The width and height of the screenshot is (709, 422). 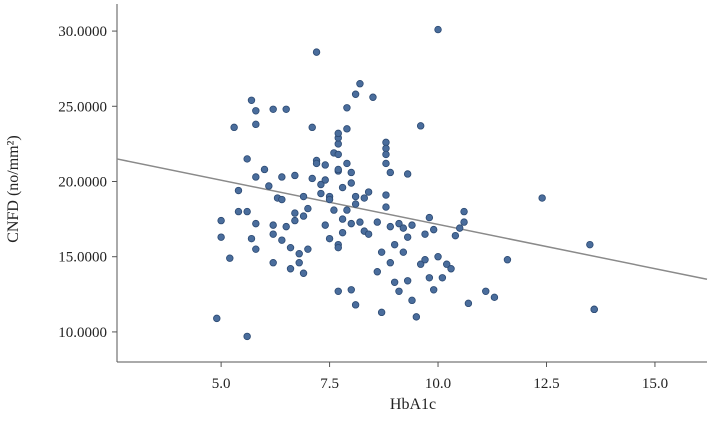 What do you see at coordinates (82, 333) in the screenshot?
I see `y-tick-label: 10.0000` at bounding box center [82, 333].